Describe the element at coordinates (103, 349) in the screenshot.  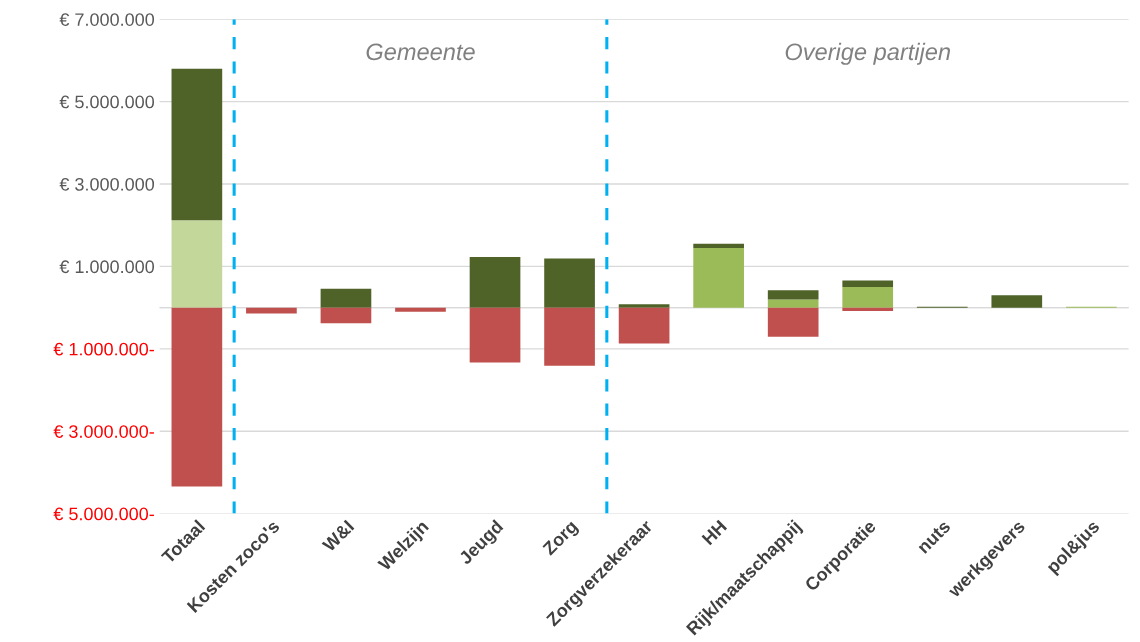
I see `y-tick-label: € 1.000.000-` at that location.